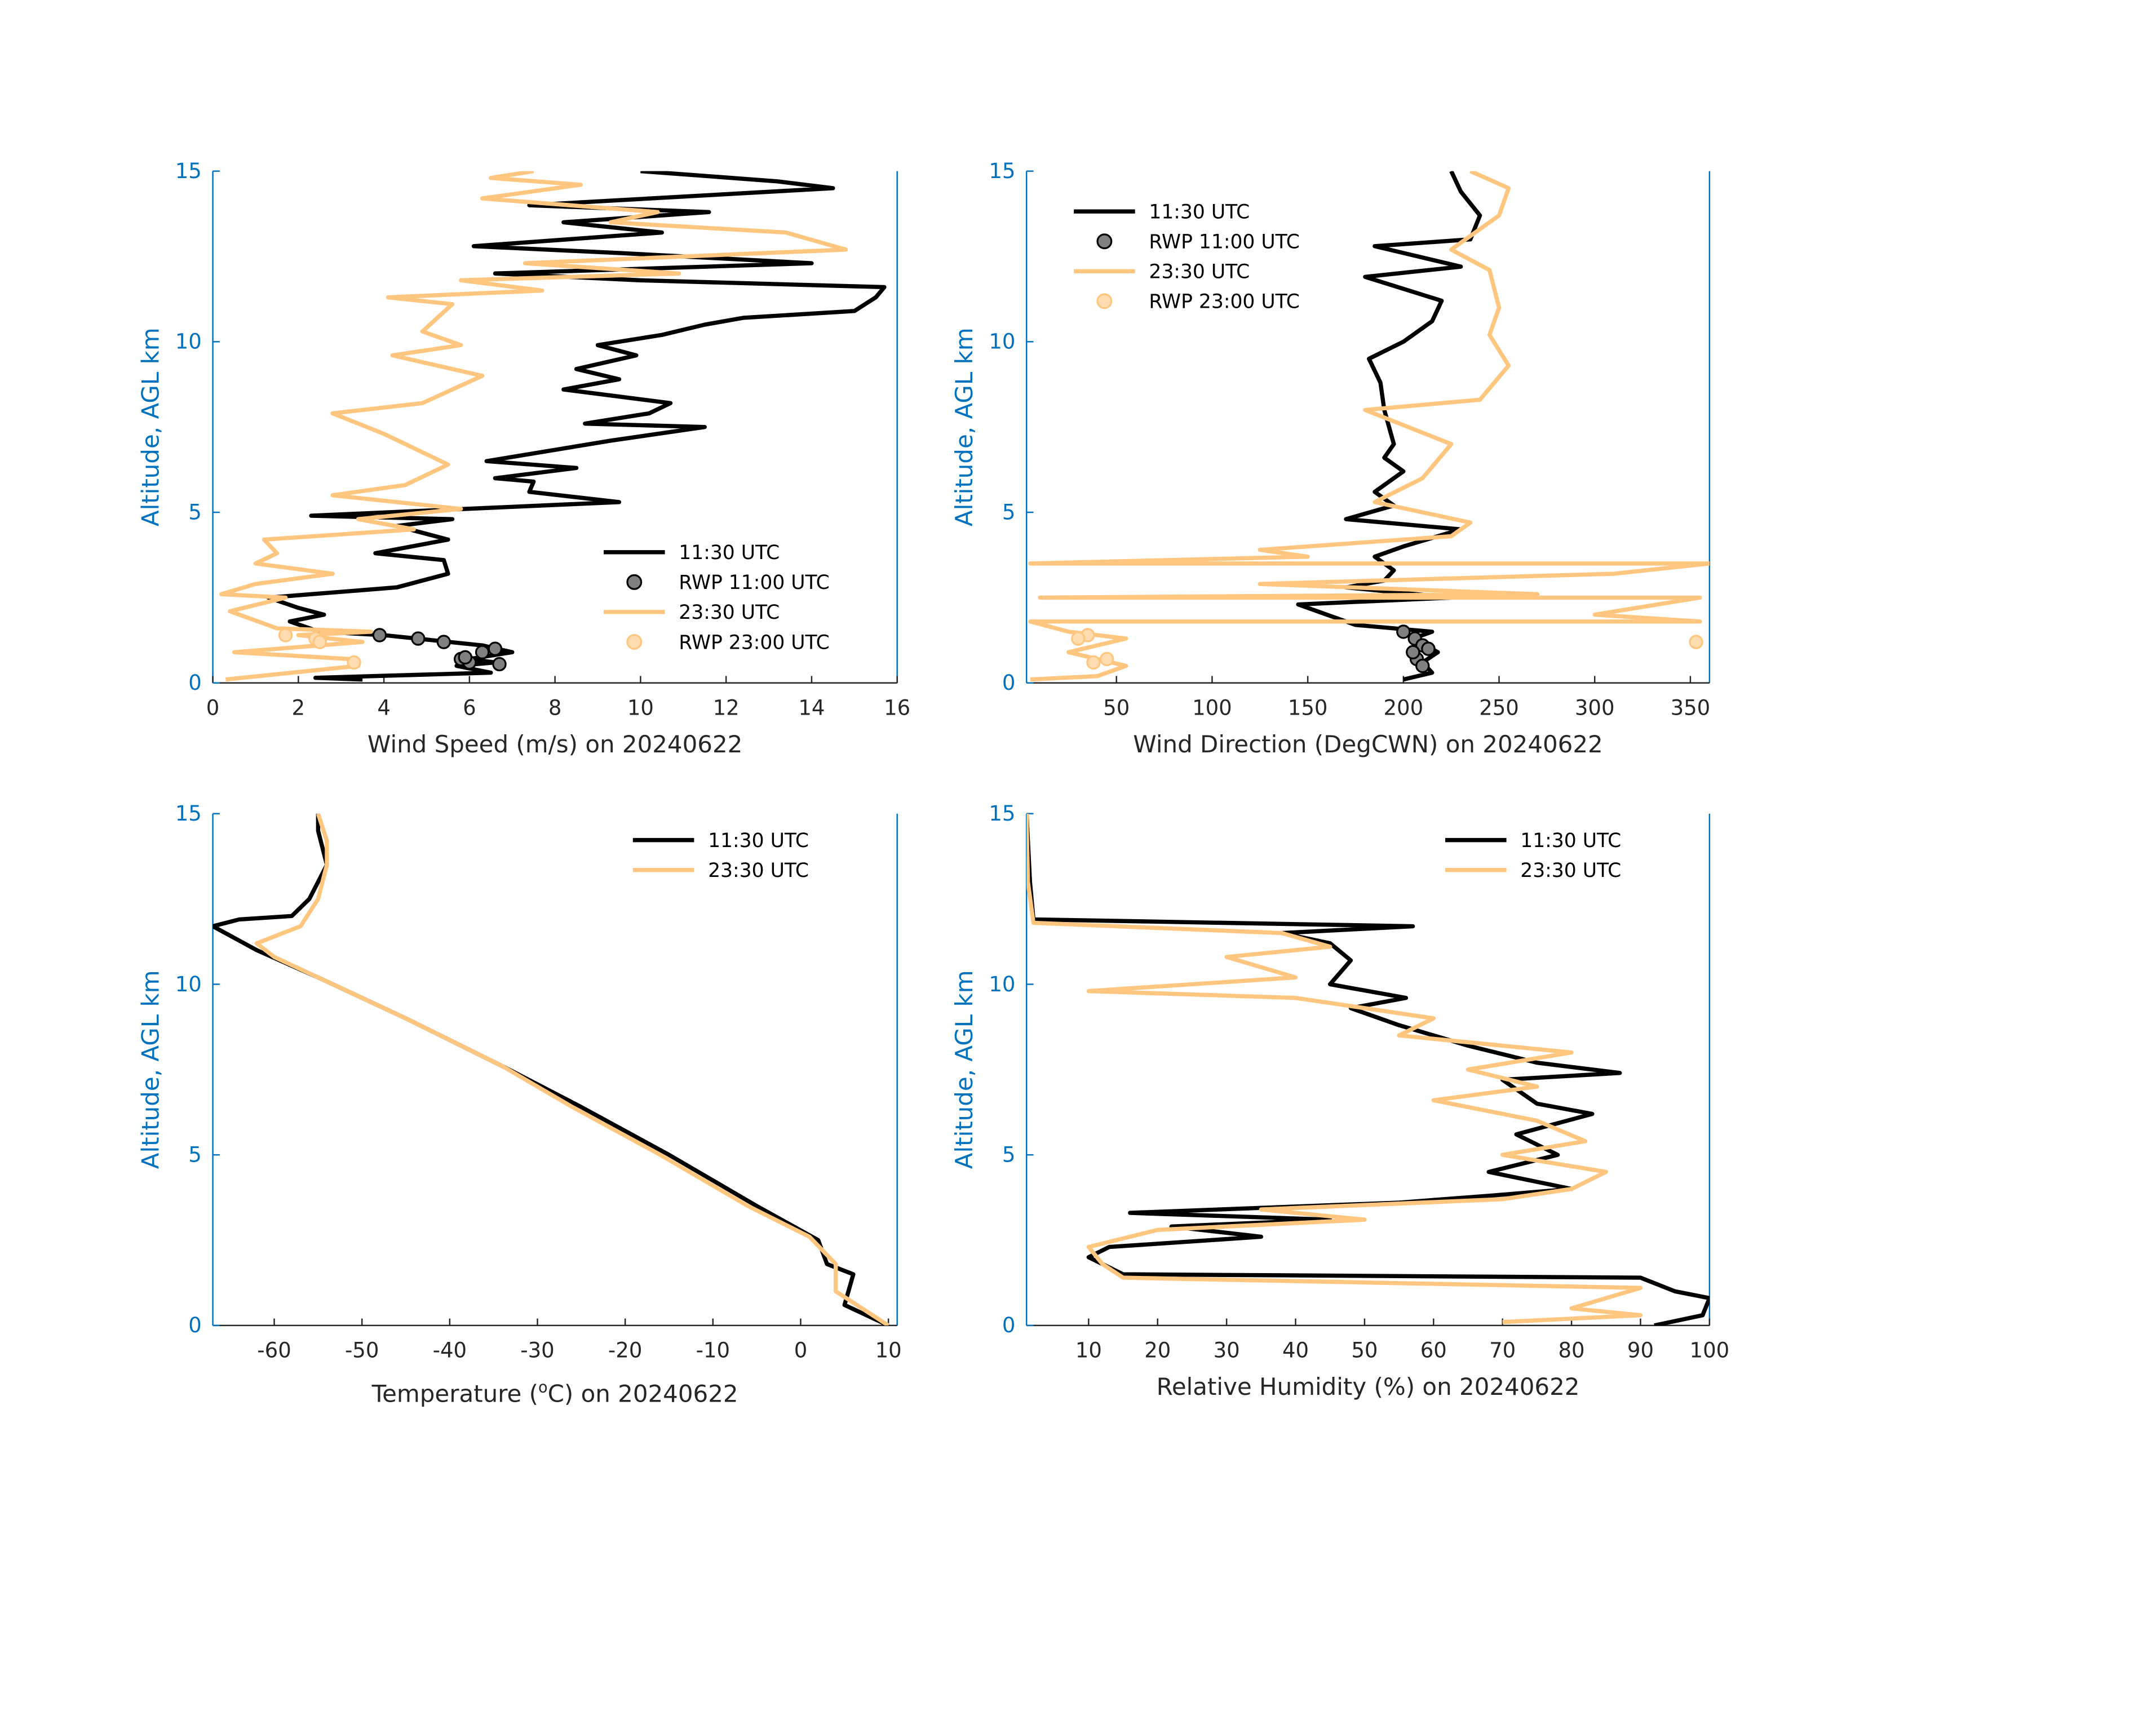  What do you see at coordinates (555, 708) in the screenshot?
I see `x-tick-label: 8` at bounding box center [555, 708].